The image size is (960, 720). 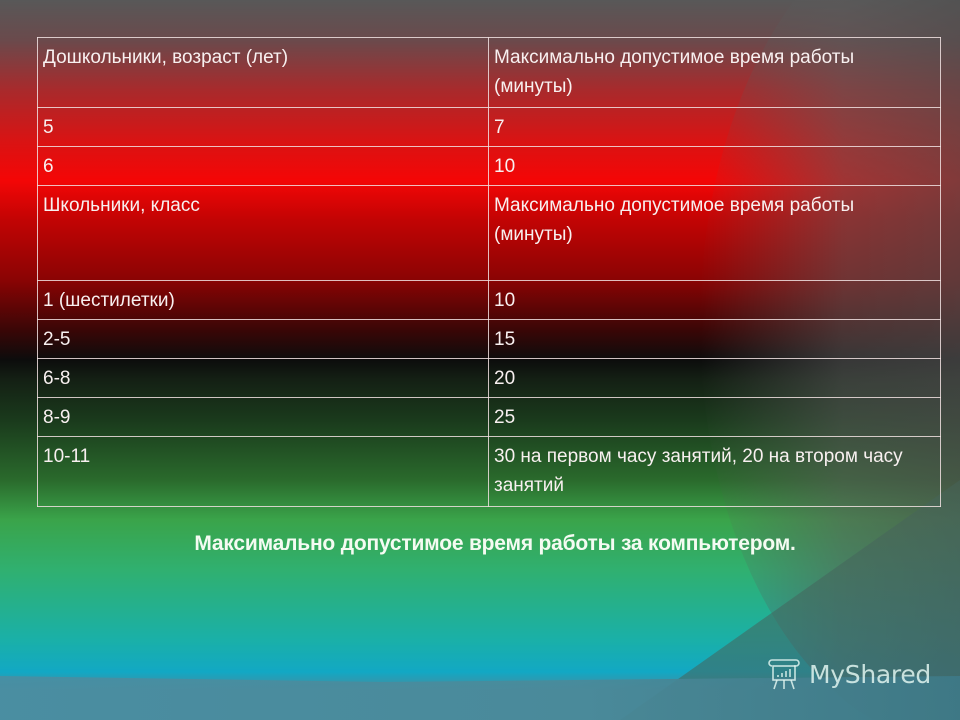 I want to click on table-row: 6-8 20, so click(x=489, y=378).